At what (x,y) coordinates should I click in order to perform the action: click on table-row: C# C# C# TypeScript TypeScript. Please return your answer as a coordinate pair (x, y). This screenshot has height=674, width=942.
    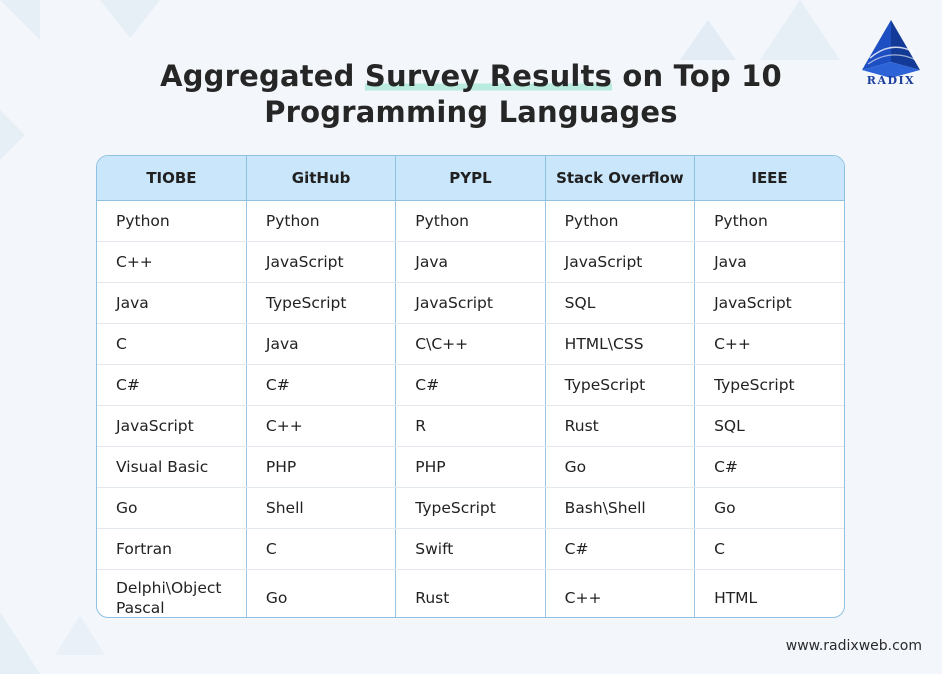
    Looking at the image, I should click on (470, 385).